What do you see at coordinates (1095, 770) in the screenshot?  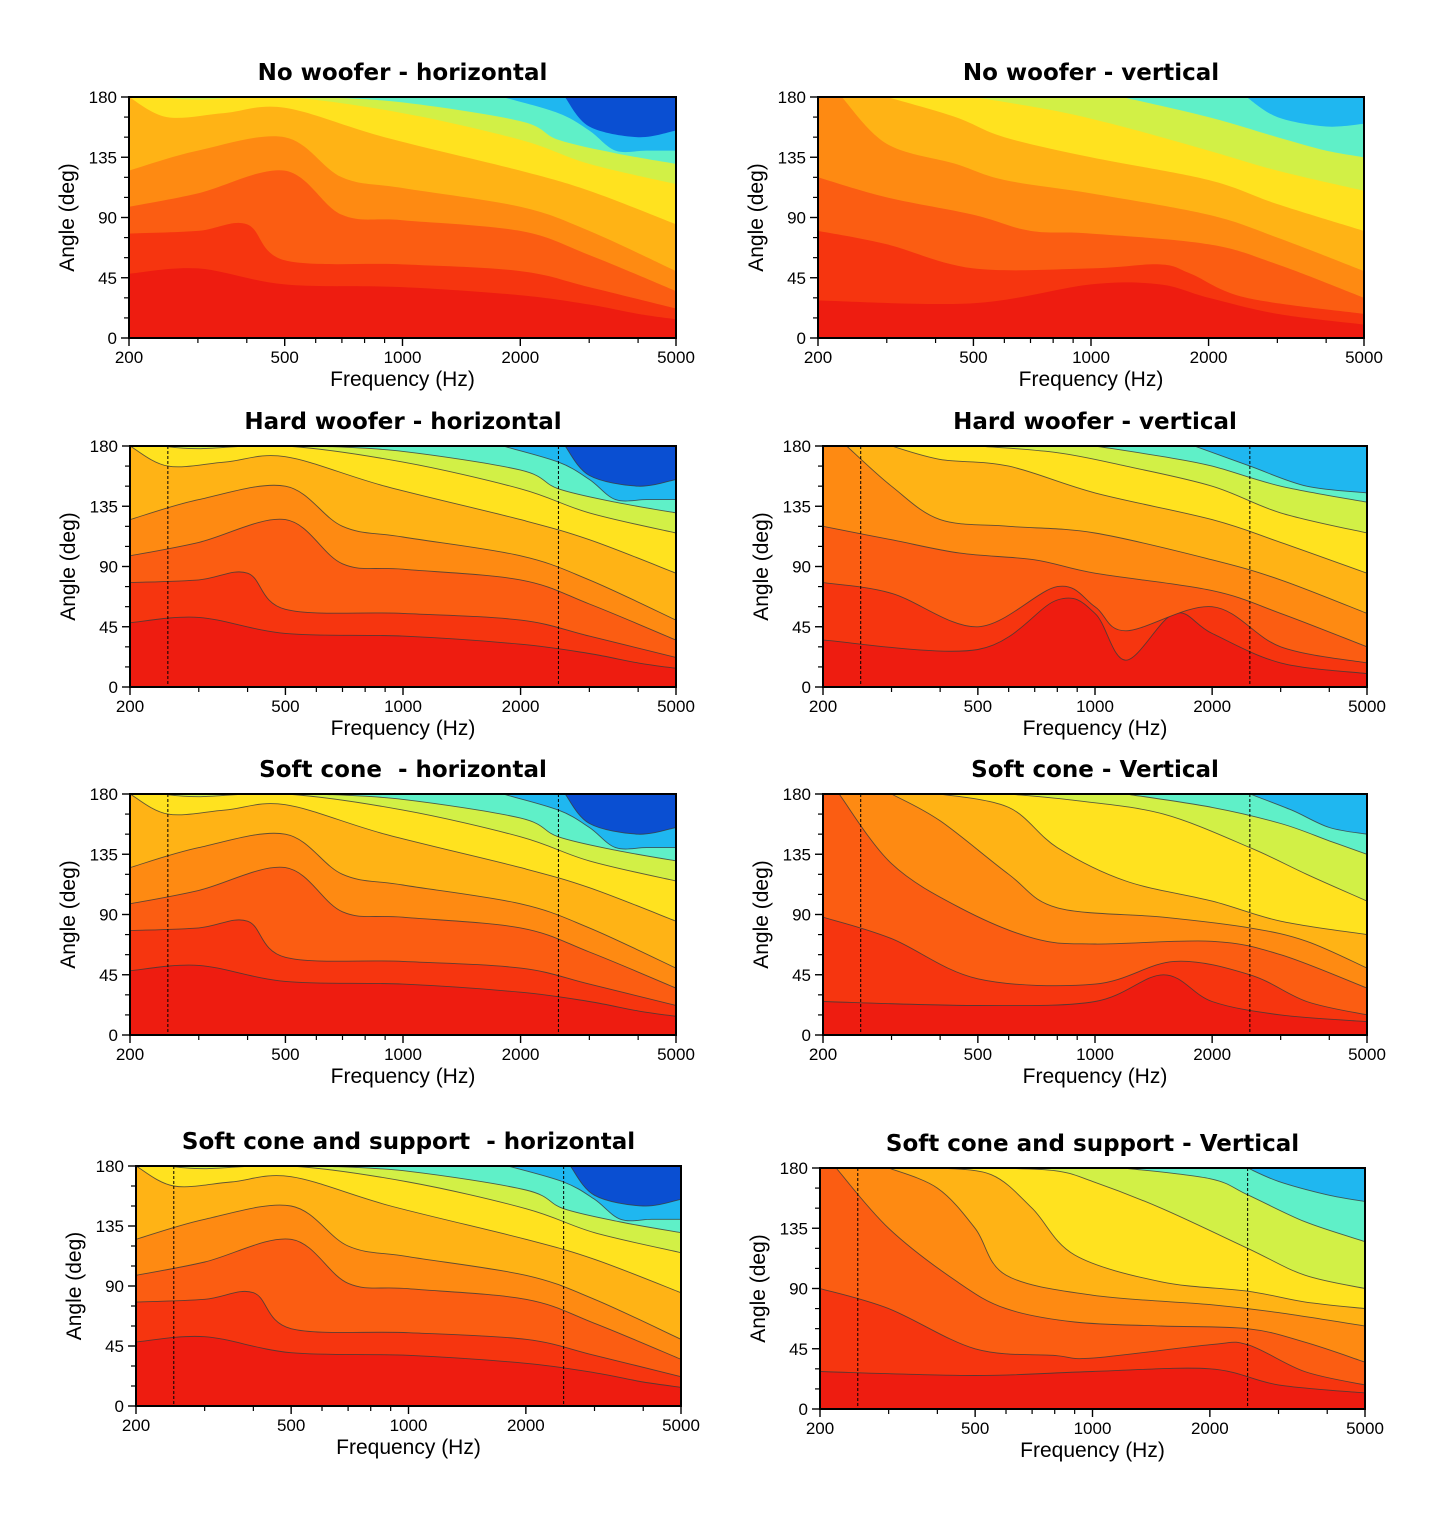 I see `chart-title: Soft cone - Vertical` at bounding box center [1095, 770].